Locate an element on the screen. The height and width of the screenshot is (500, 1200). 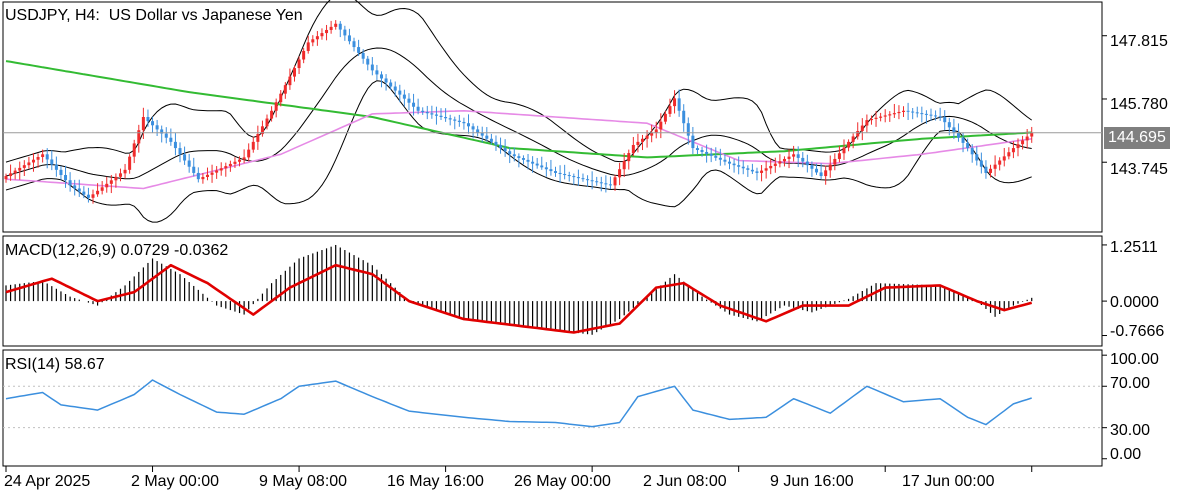
macd-tick-zero: 0.0000 is located at coordinates (1134, 302).